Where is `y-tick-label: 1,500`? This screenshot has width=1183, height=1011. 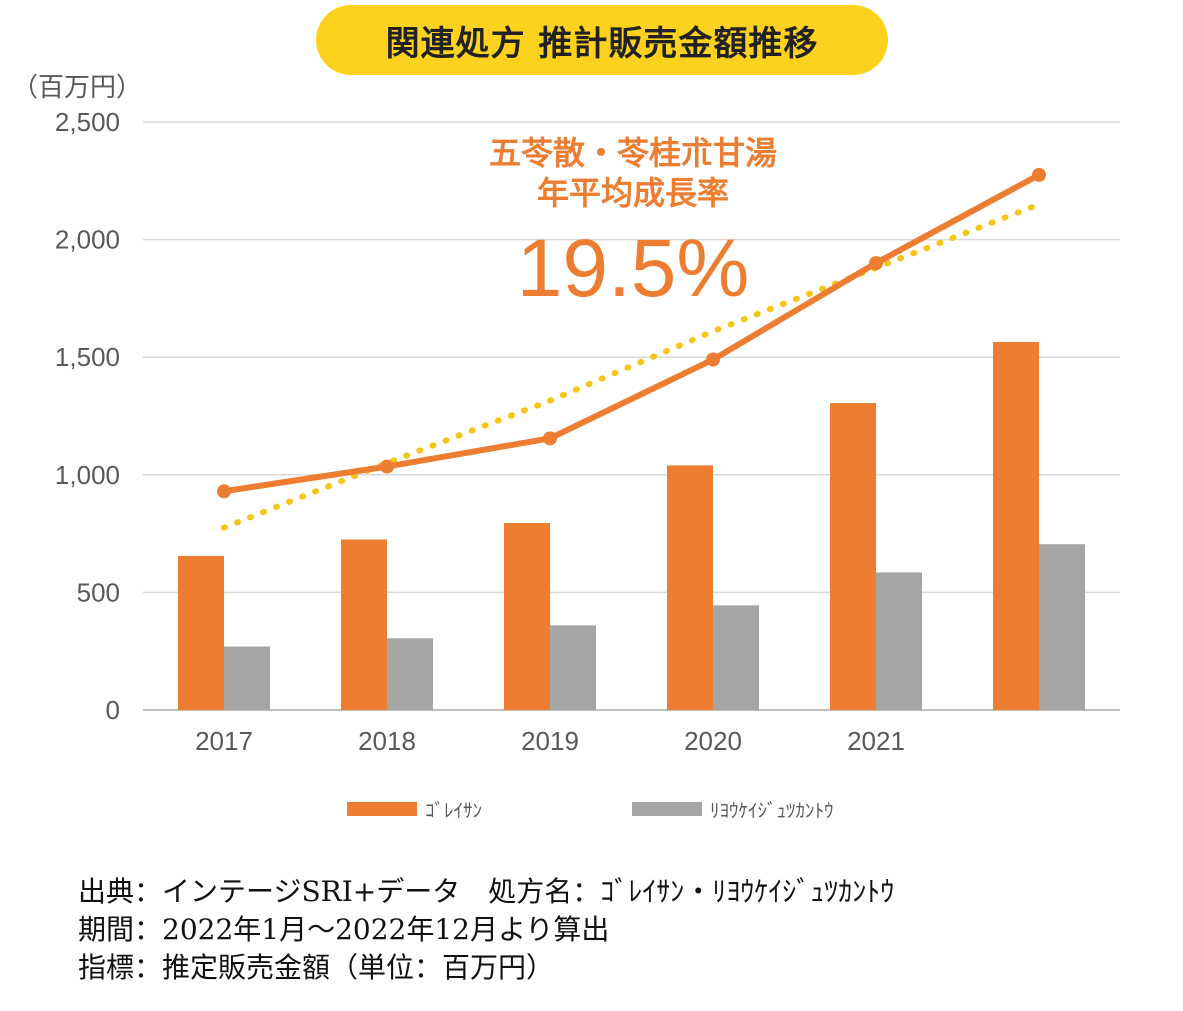
y-tick-label: 1,500 is located at coordinates (87, 357).